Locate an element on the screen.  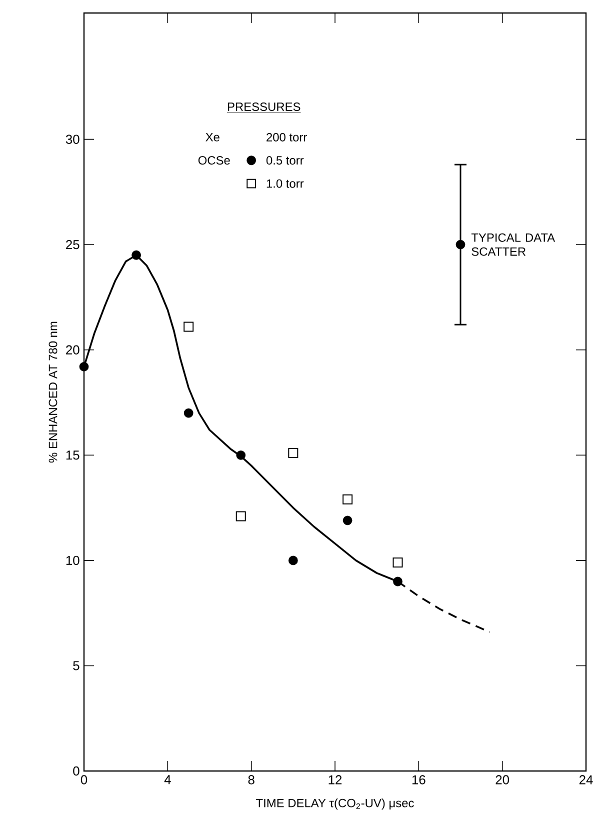
x-tick-label: 8 is located at coordinates (251, 779).